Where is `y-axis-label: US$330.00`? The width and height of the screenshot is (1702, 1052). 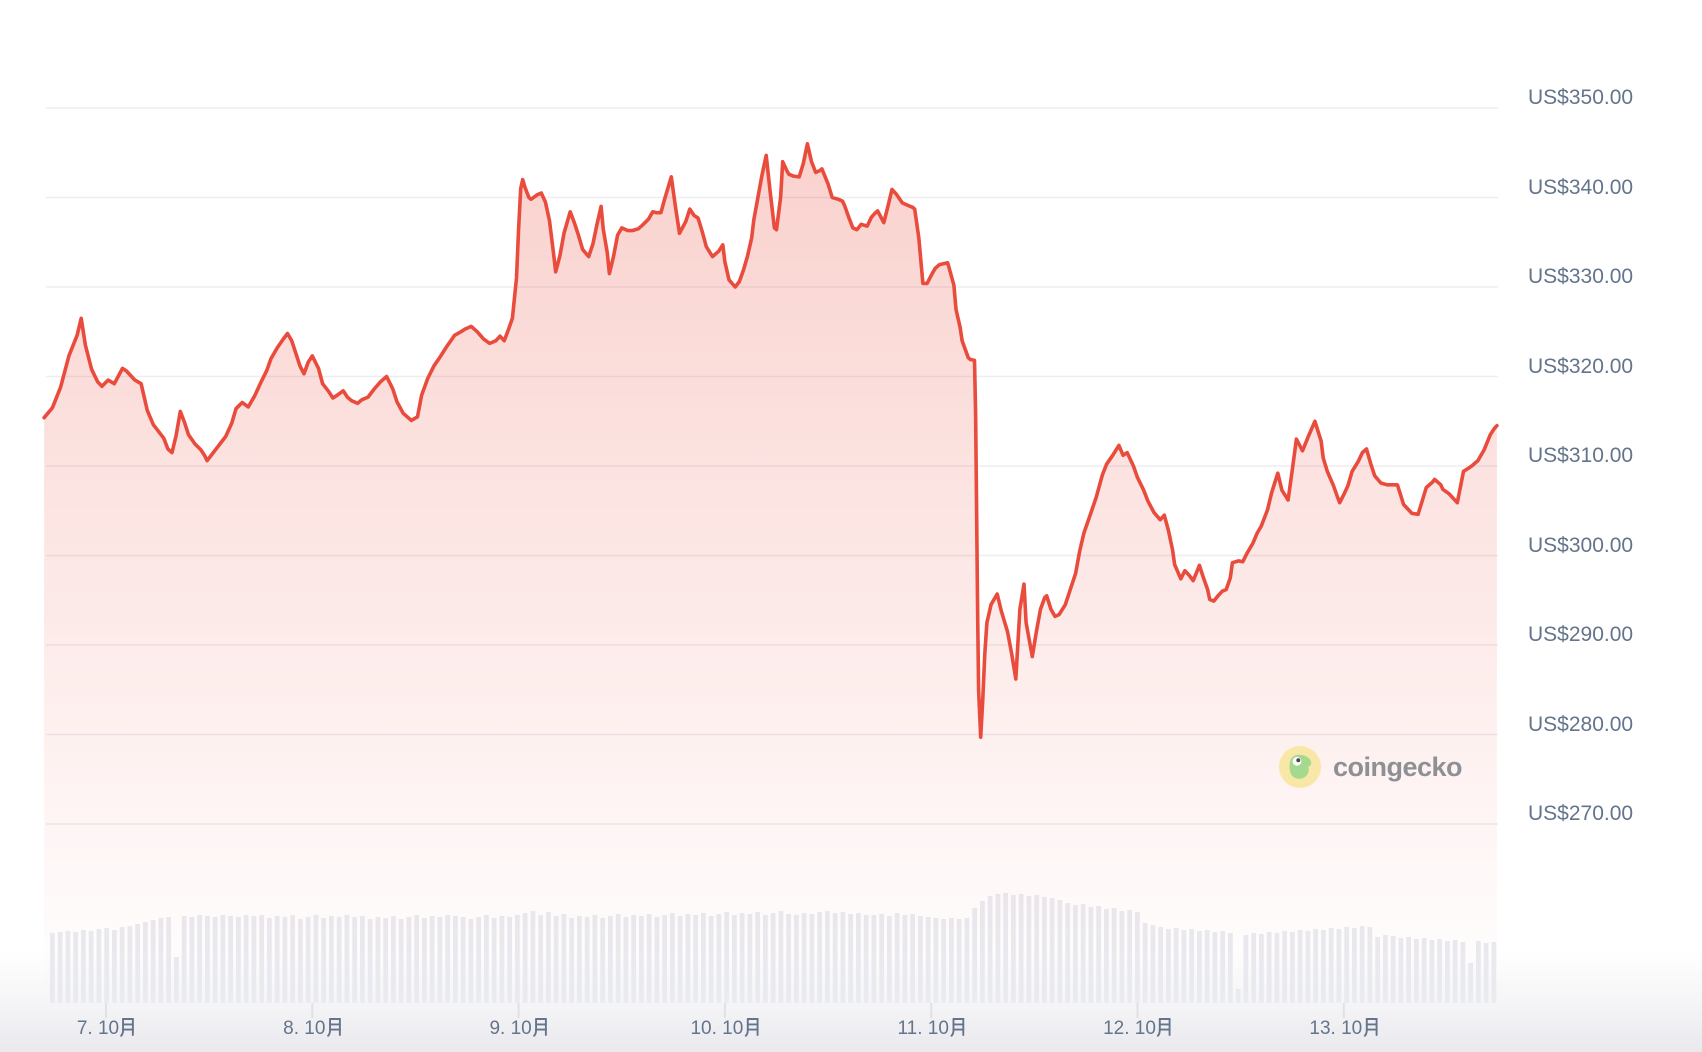
y-axis-label: US$330.00 is located at coordinates (1581, 276).